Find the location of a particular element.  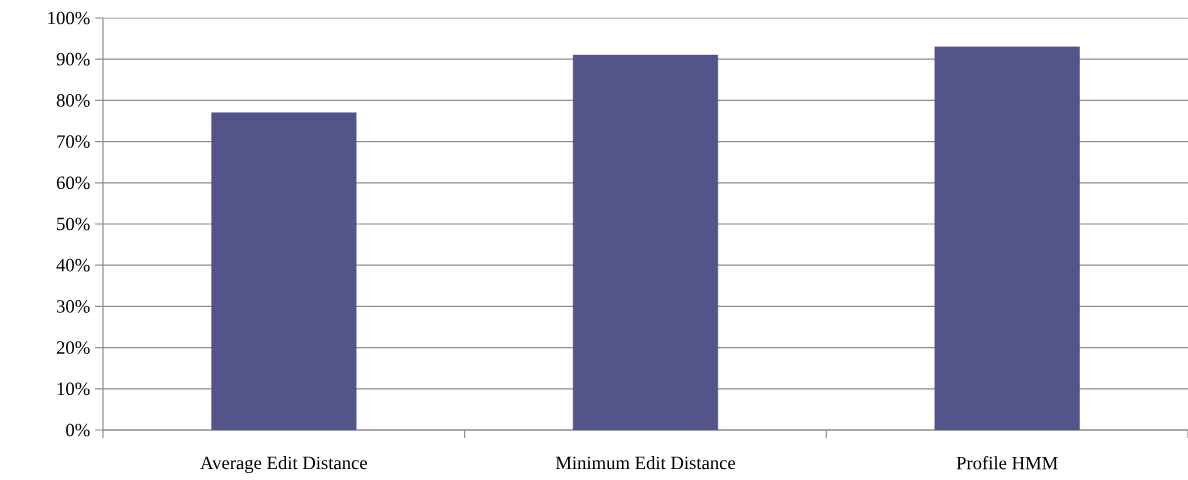

y-tick-label: 20% is located at coordinates (73, 347).